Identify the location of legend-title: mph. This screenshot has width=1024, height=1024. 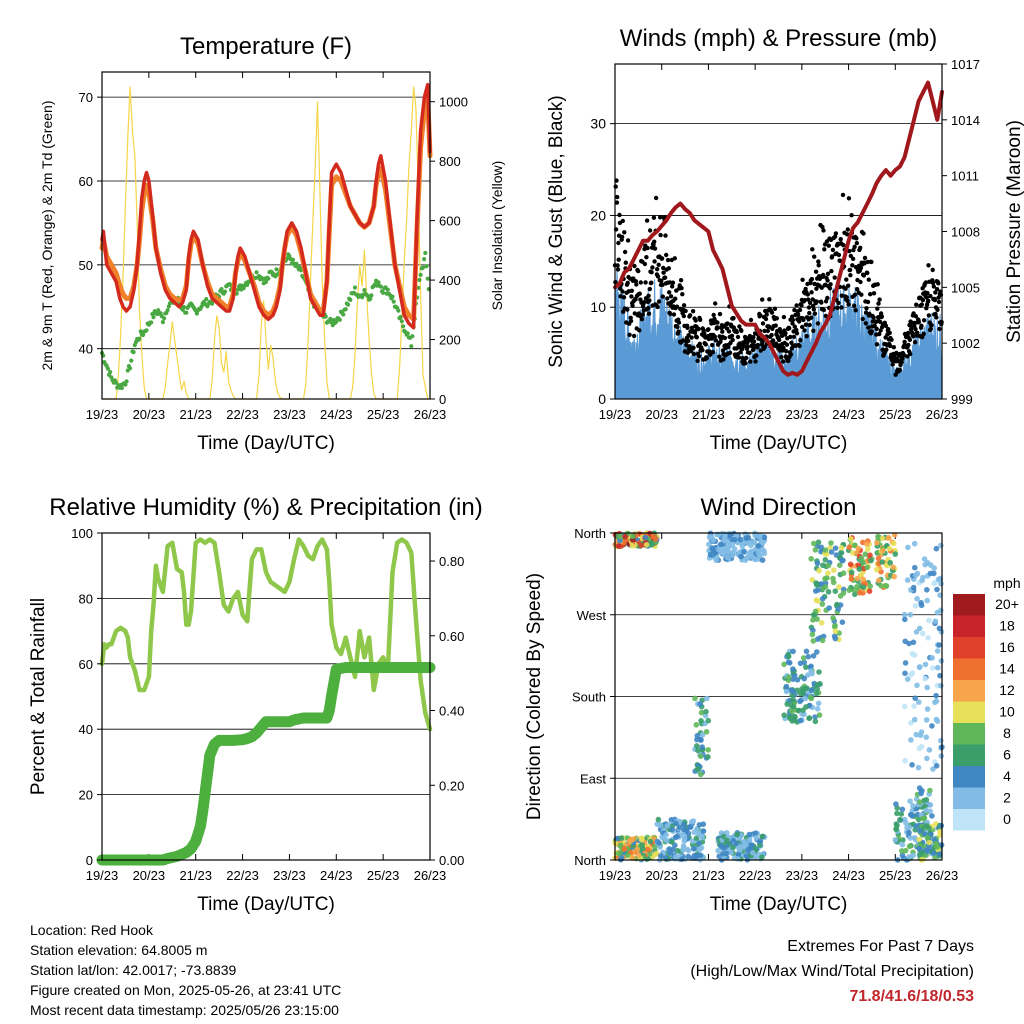
(1006, 583).